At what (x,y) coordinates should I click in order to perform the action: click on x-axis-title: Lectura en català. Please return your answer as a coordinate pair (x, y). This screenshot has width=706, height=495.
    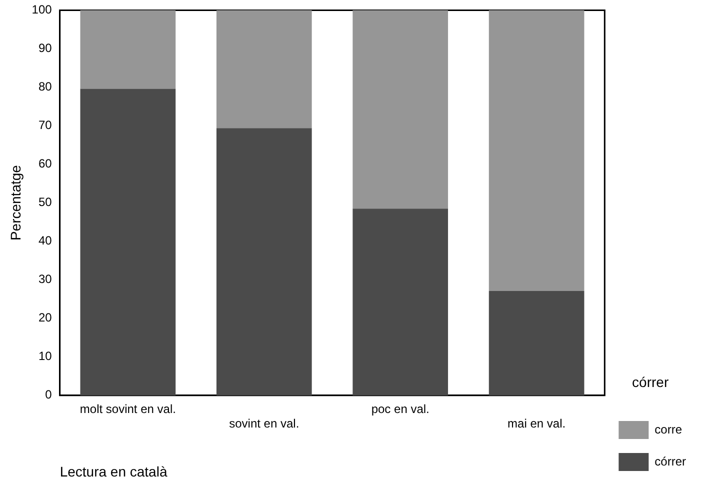
    Looking at the image, I should click on (114, 471).